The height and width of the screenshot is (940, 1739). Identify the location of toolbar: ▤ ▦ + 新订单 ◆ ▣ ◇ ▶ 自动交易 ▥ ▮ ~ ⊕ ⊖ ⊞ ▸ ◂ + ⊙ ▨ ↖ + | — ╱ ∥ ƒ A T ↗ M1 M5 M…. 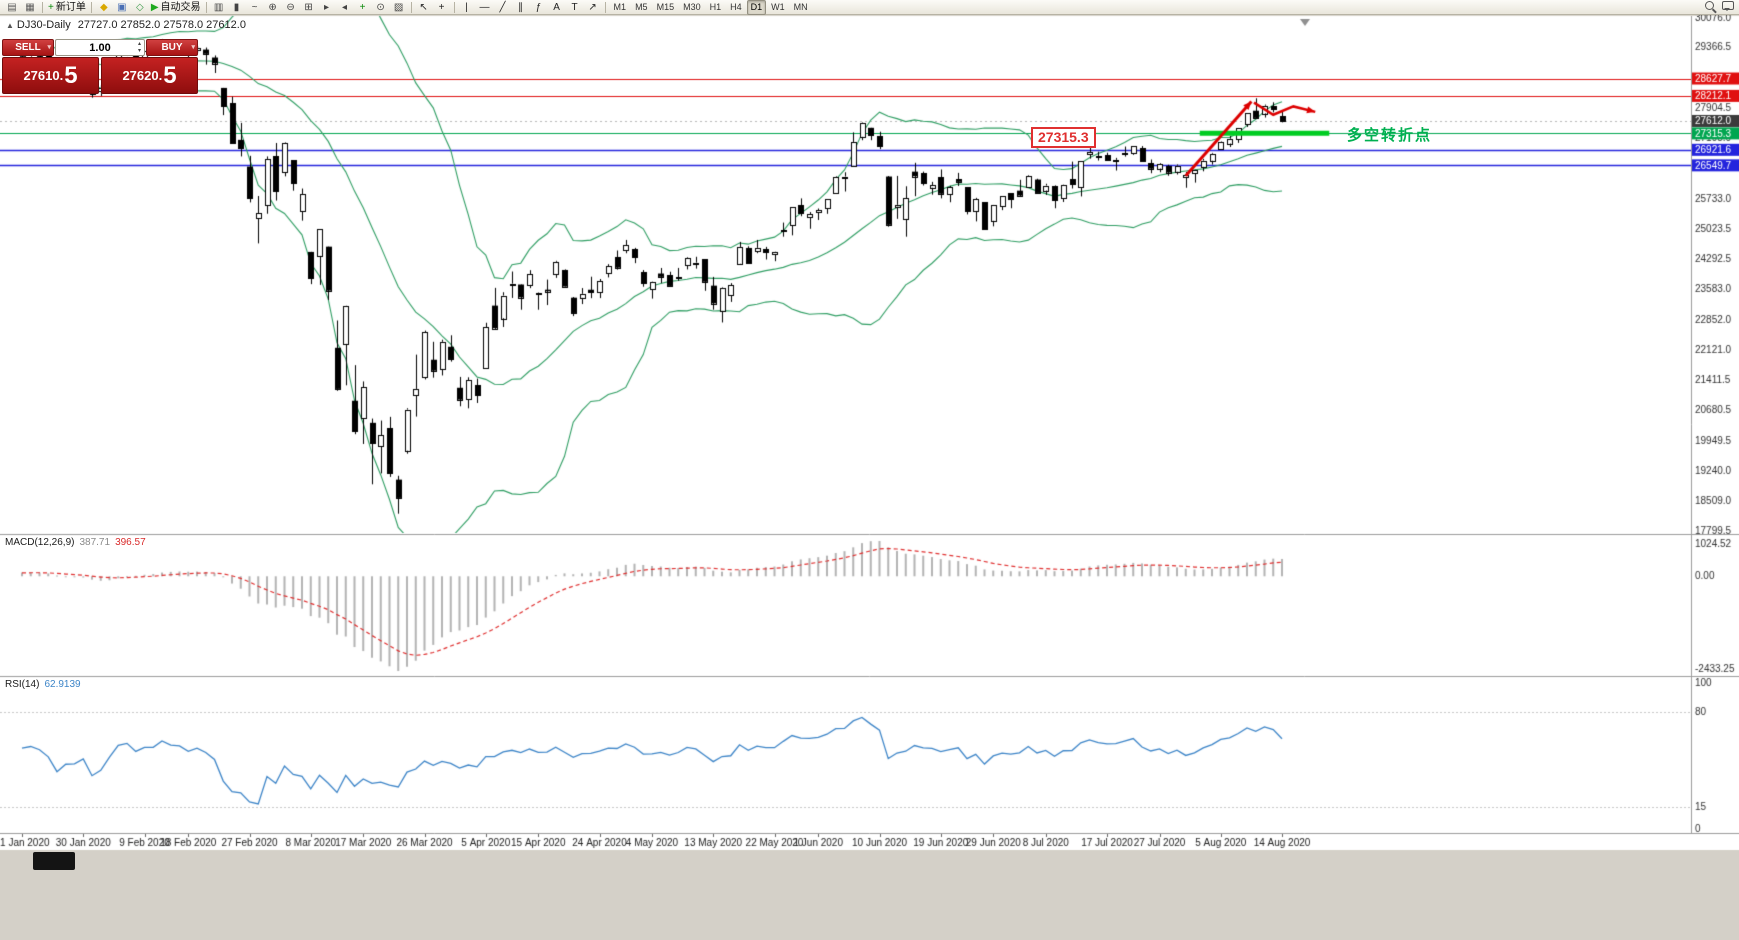
(869, 7).